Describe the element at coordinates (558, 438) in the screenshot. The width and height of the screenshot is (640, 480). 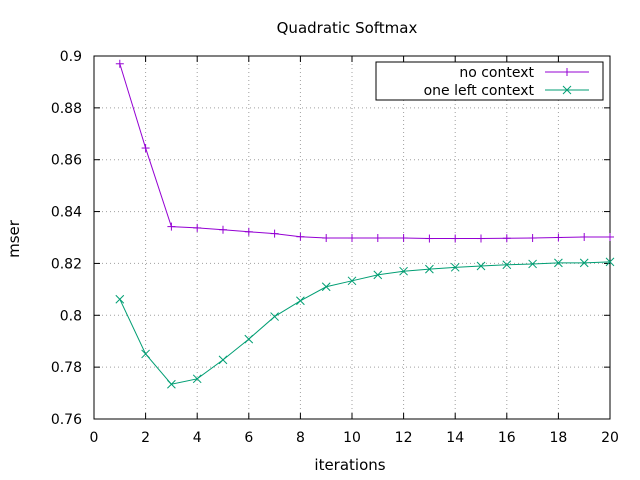
I see `x-tick-label: 18` at that location.